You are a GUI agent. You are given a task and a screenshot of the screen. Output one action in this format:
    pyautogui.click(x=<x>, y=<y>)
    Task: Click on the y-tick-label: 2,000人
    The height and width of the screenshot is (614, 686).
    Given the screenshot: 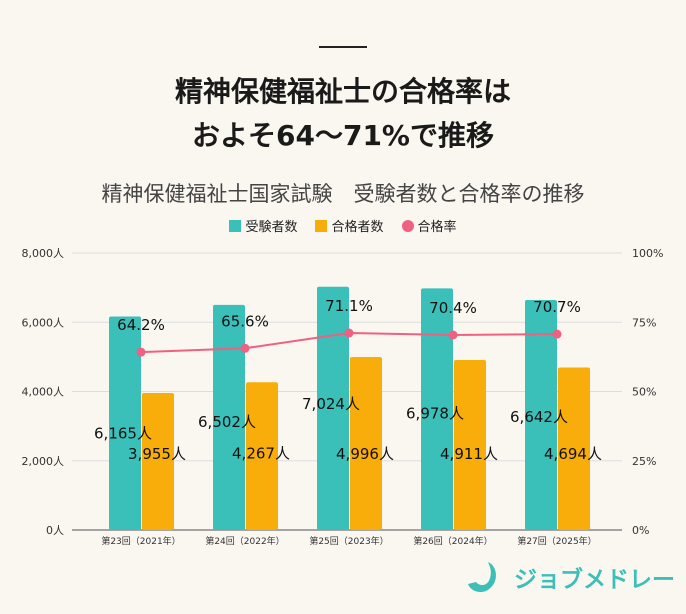 What is the action you would take?
    pyautogui.click(x=43, y=461)
    